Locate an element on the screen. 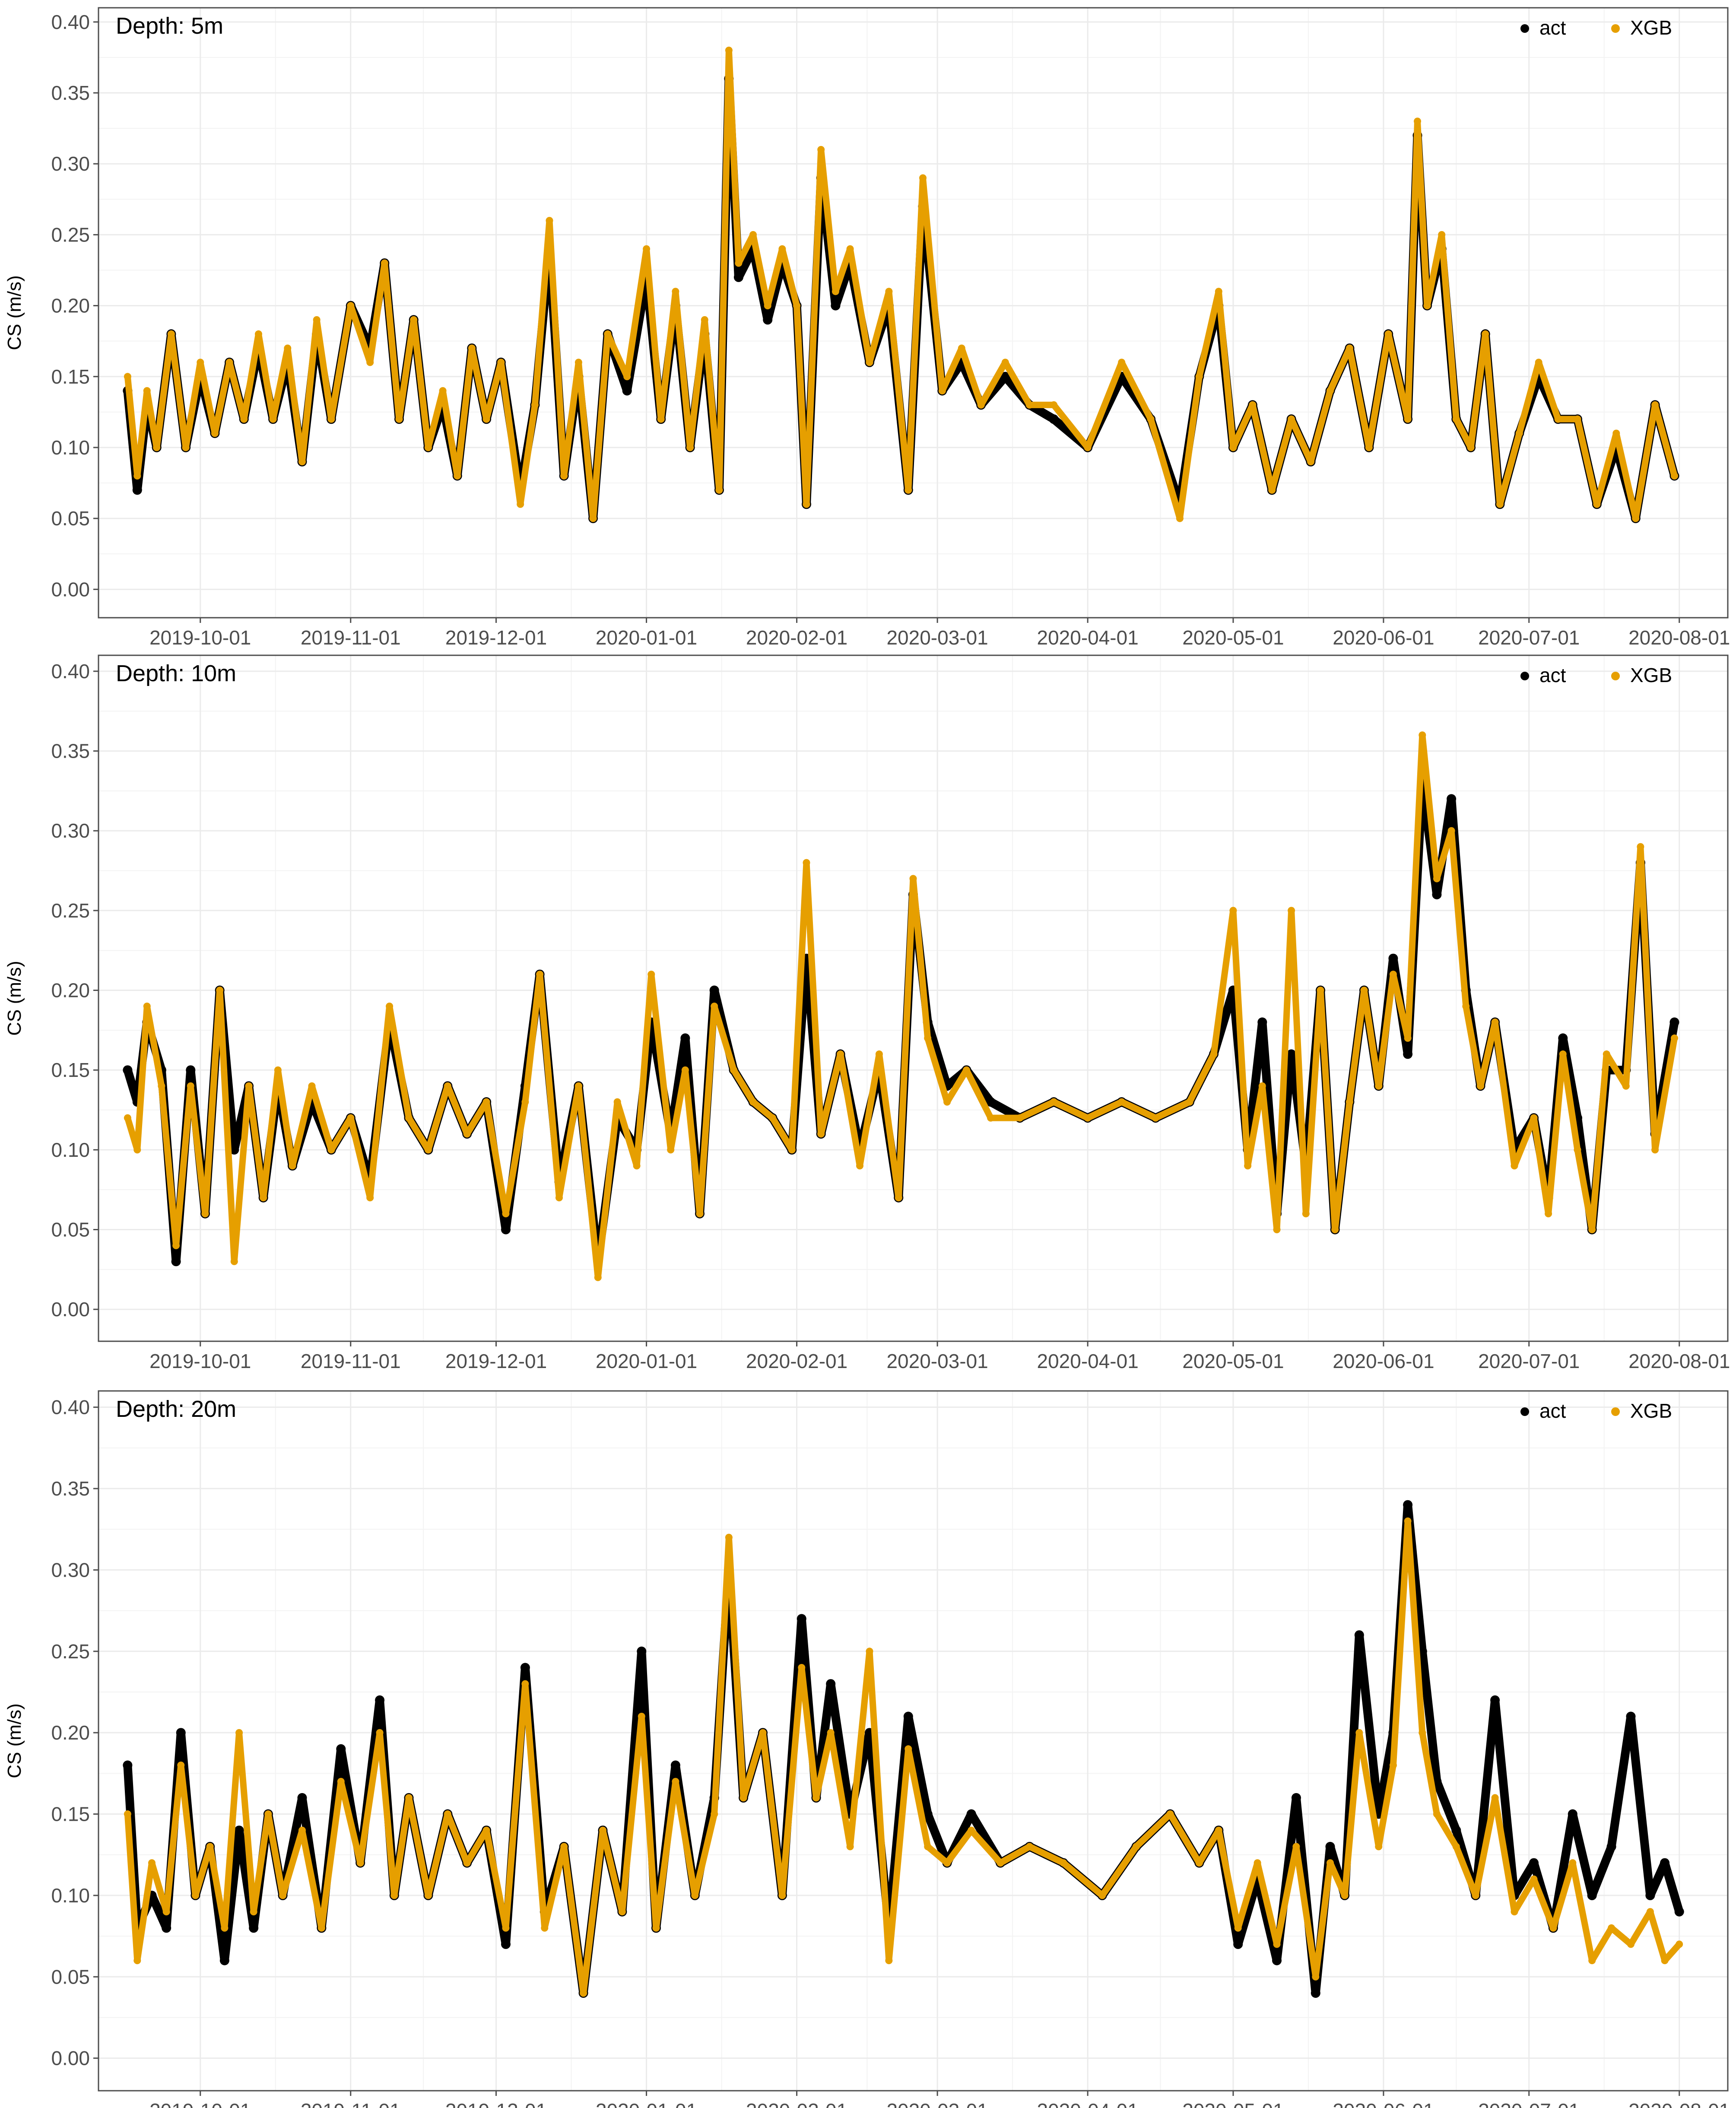 This screenshot has width=1736, height=2108. y-tick-label: 0.40 is located at coordinates (70, 1407).